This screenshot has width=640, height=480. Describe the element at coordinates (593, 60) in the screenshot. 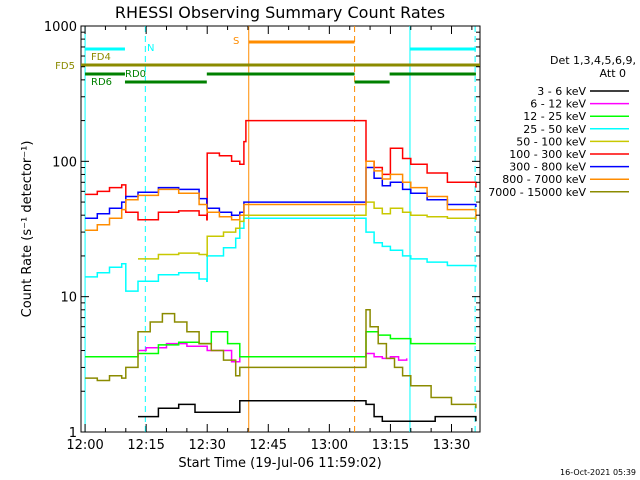

I see `legend-header-line1: Det 1,3,4,5,6,9,` at that location.